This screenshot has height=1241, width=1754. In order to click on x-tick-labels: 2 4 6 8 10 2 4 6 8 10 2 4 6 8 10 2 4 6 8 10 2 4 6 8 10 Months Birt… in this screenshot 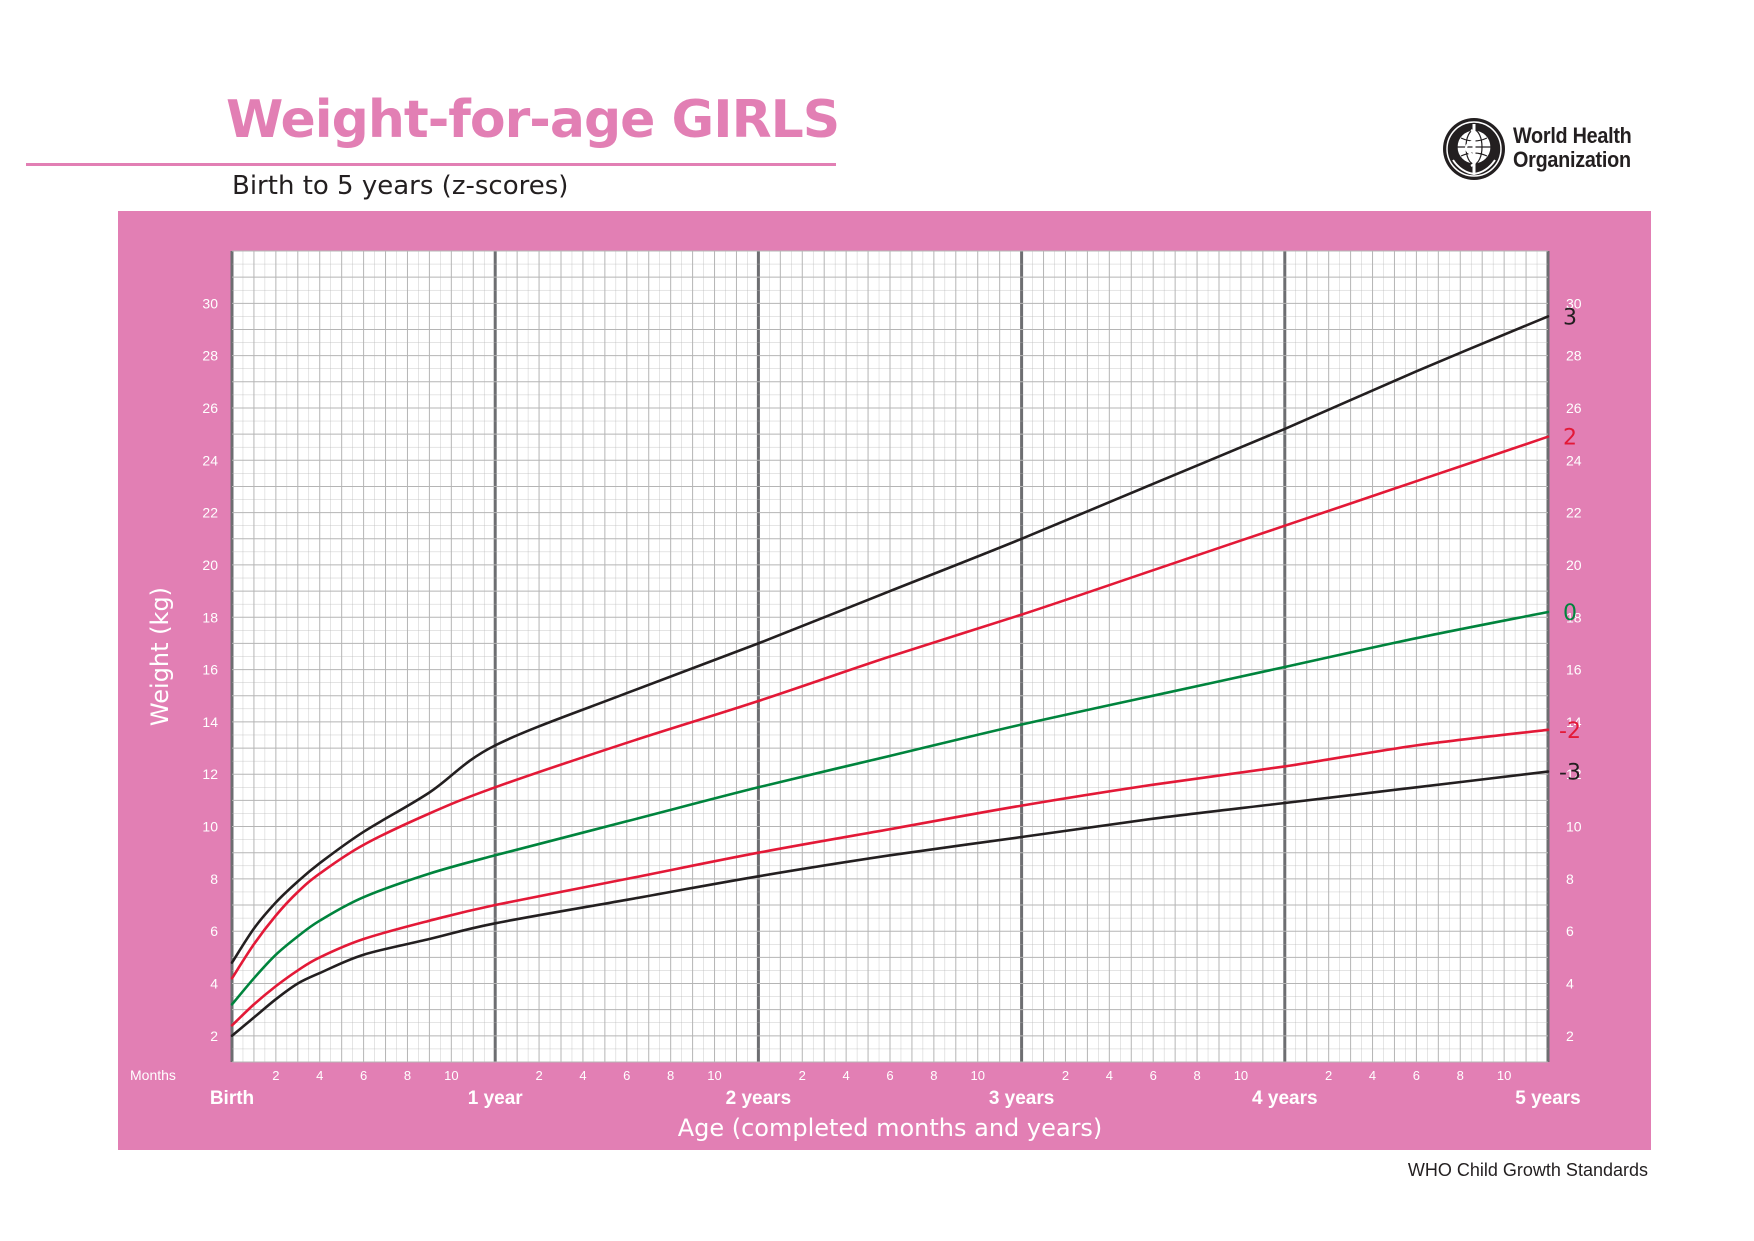, I will do `click(855, 1088)`.